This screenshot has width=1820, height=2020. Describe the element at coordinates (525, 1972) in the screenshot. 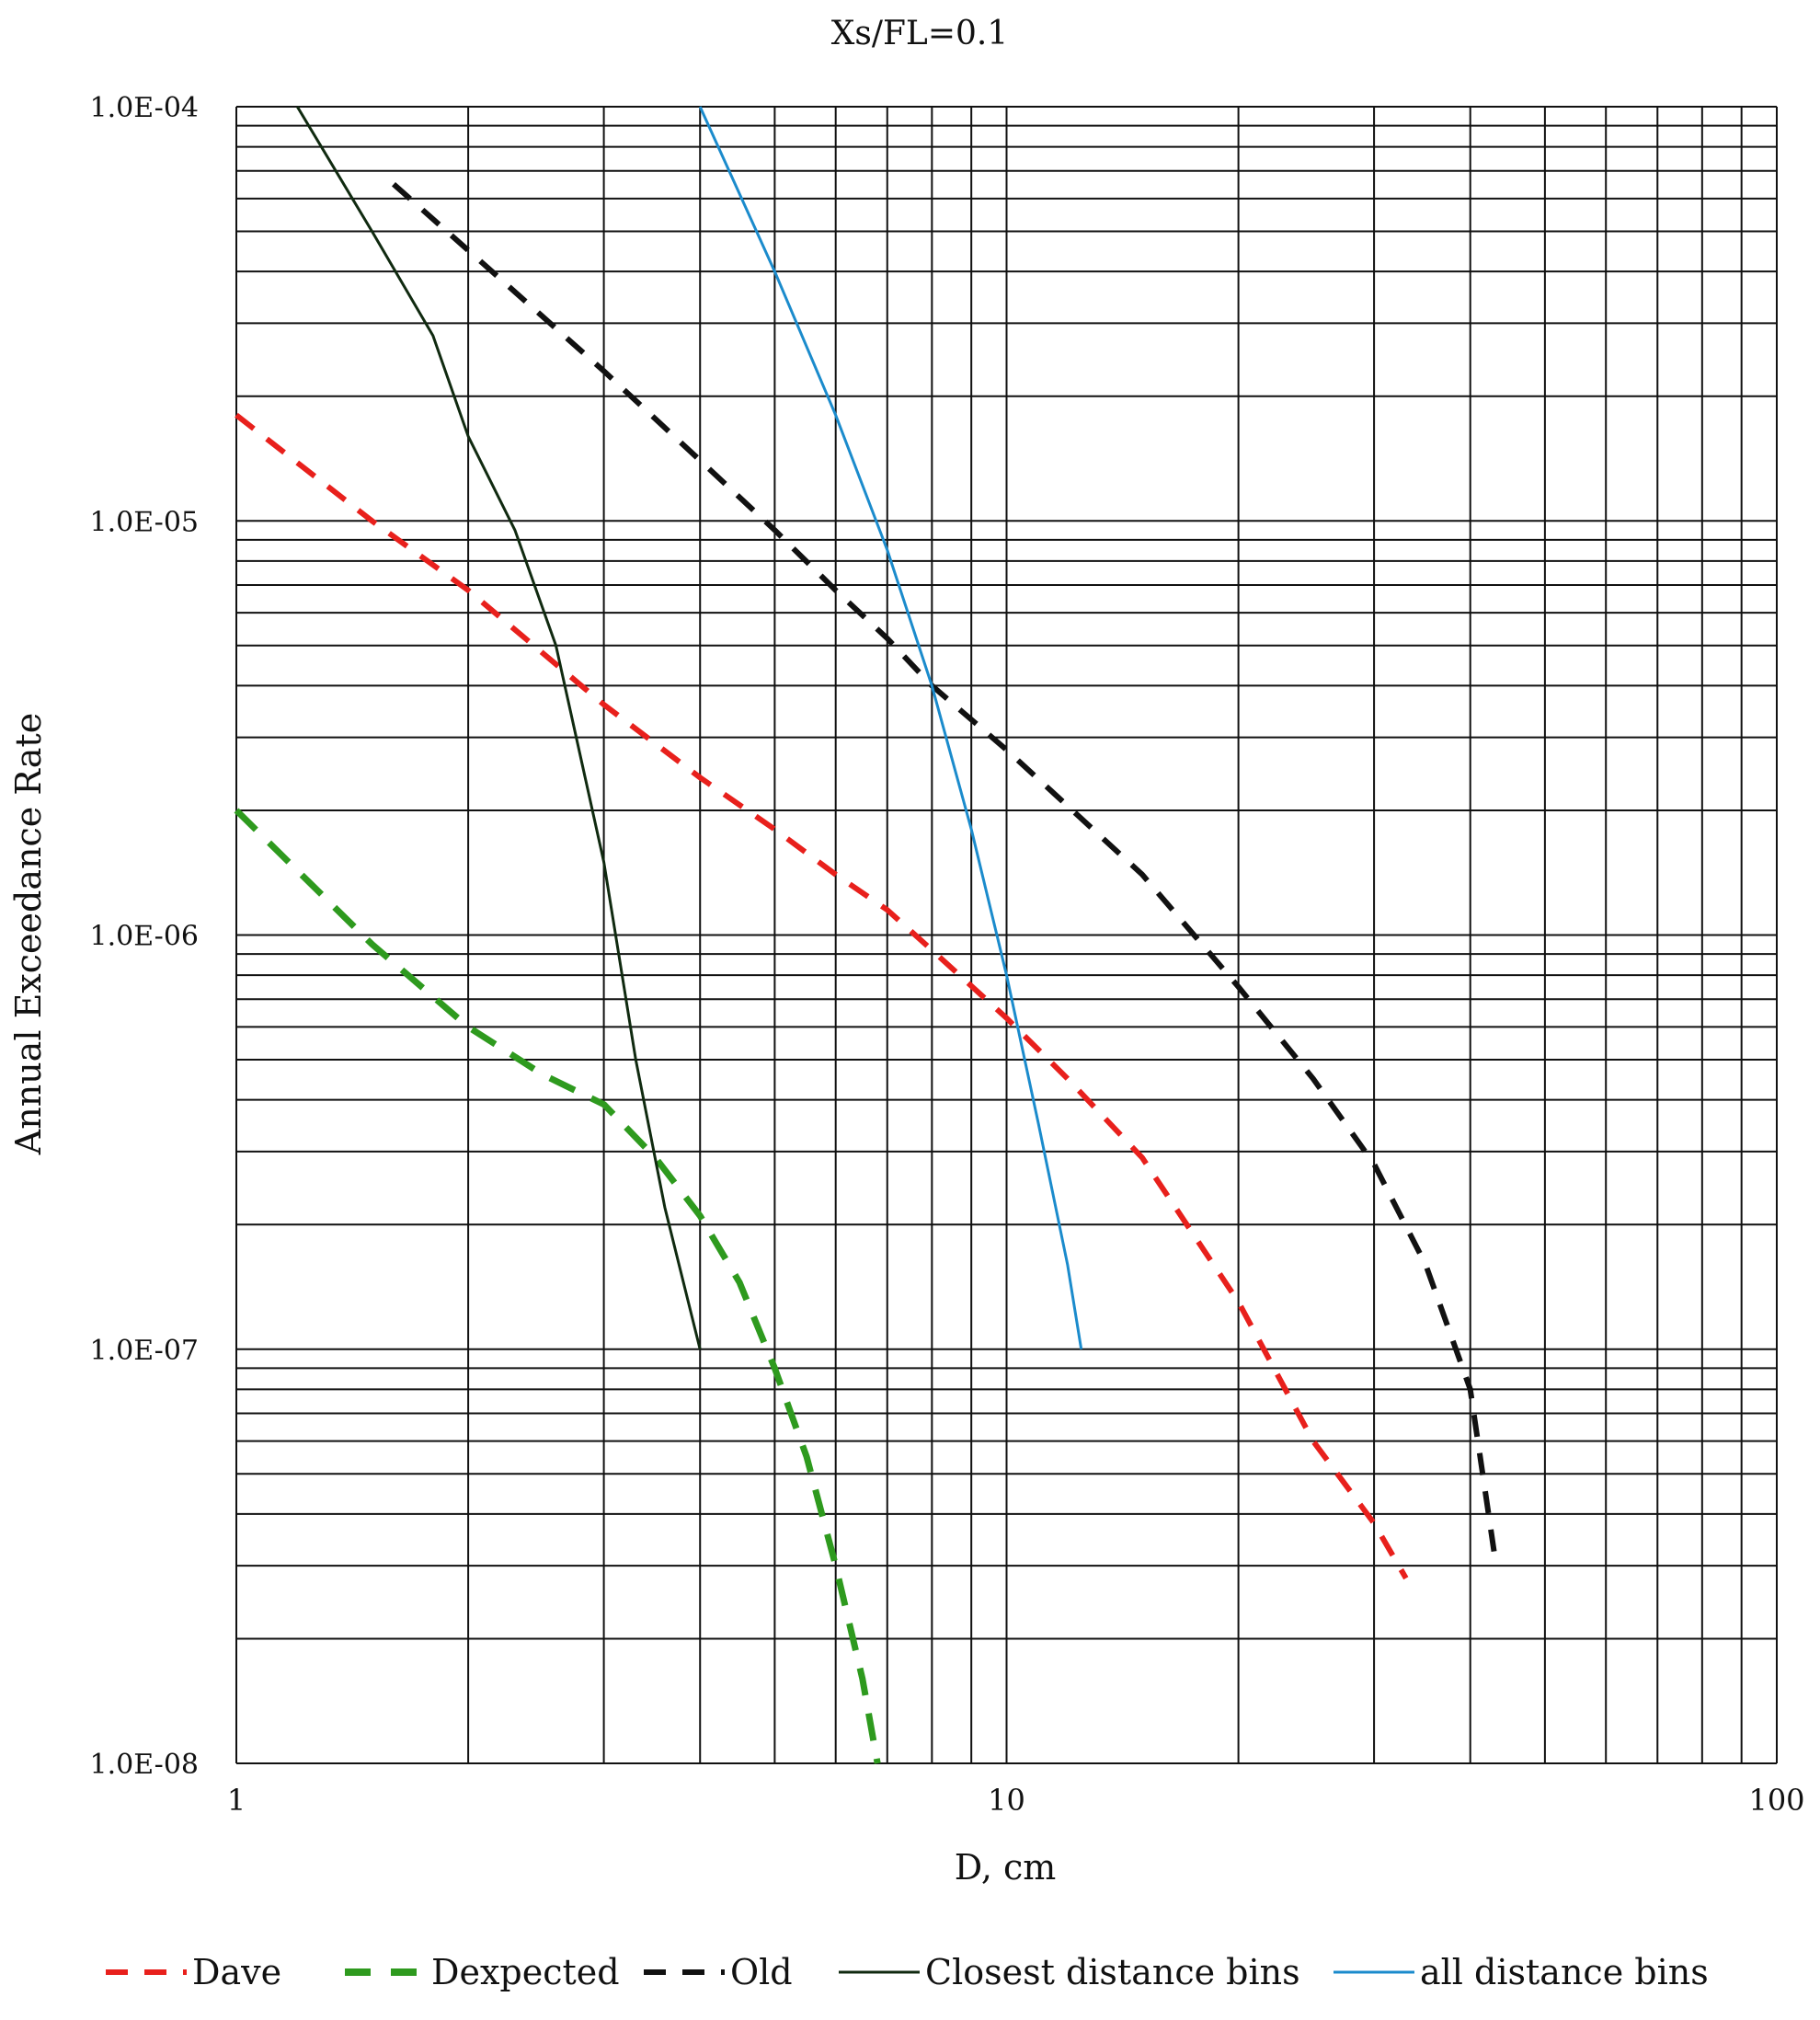

I see `legend-label: Dexpected` at that location.